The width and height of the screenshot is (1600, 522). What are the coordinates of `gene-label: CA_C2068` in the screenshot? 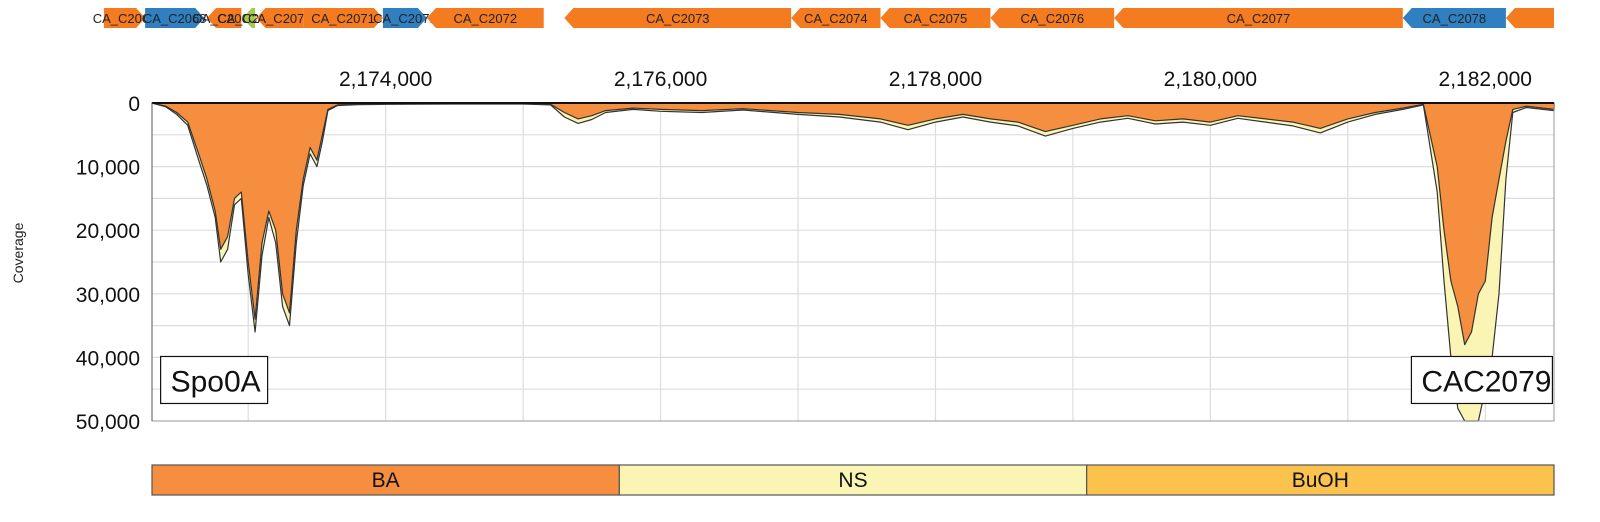 It's located at (175, 18).